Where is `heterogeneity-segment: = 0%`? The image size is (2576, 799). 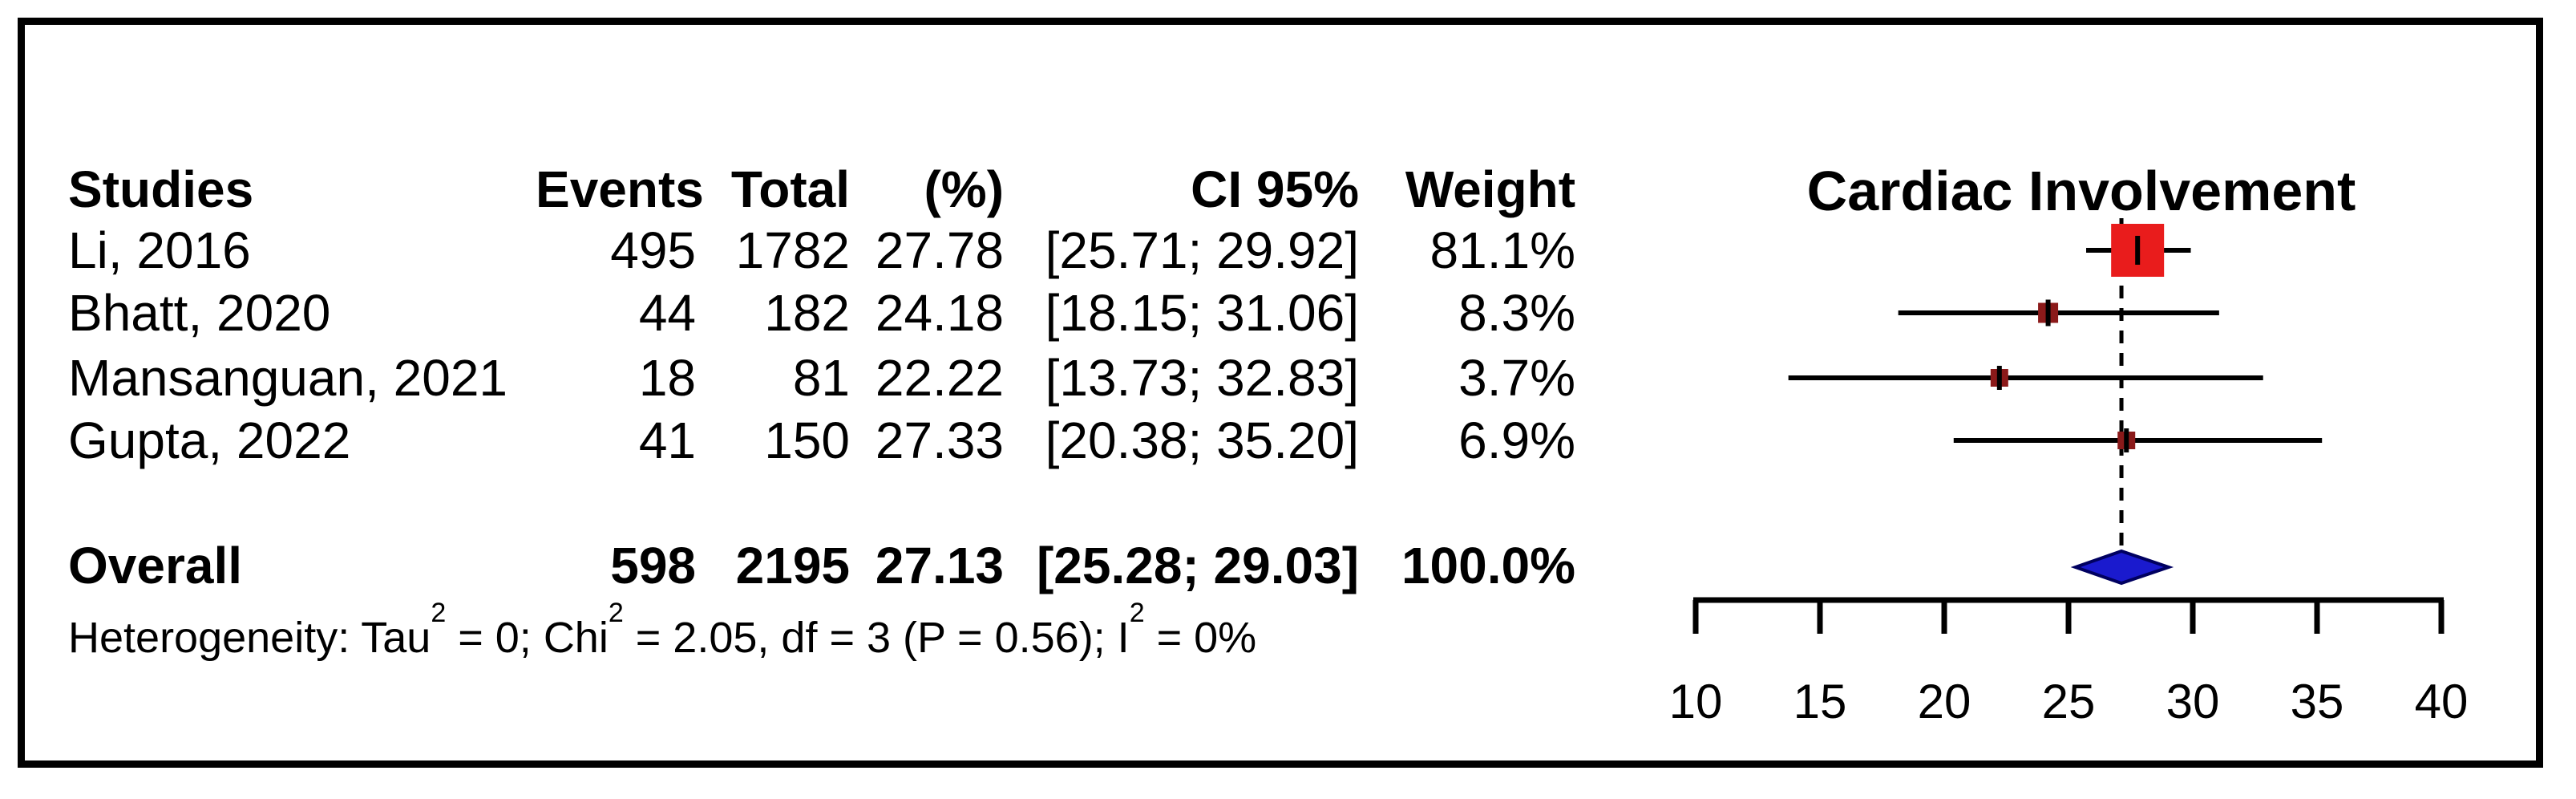
heterogeneity-segment: = 0% is located at coordinates (1200, 638).